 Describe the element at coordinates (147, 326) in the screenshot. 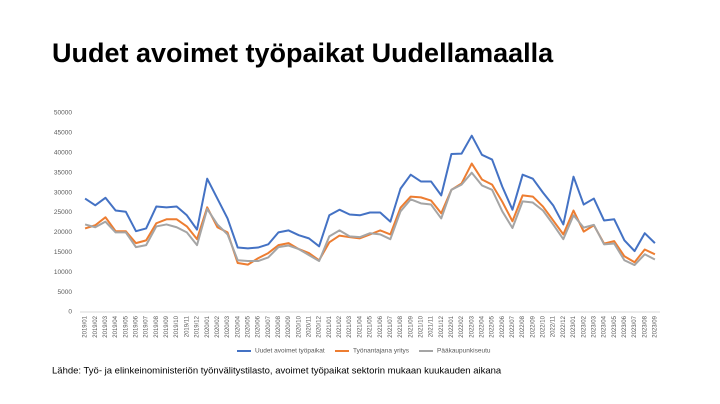

I see `x-tick-label: 2019/07` at that location.